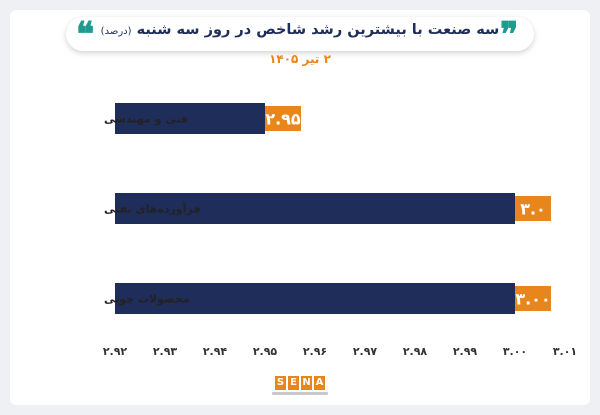 This screenshot has width=600, height=415. Describe the element at coordinates (300, 59) in the screenshot. I see `chart-date: ۲ تیر ۱۴۰۵` at that location.